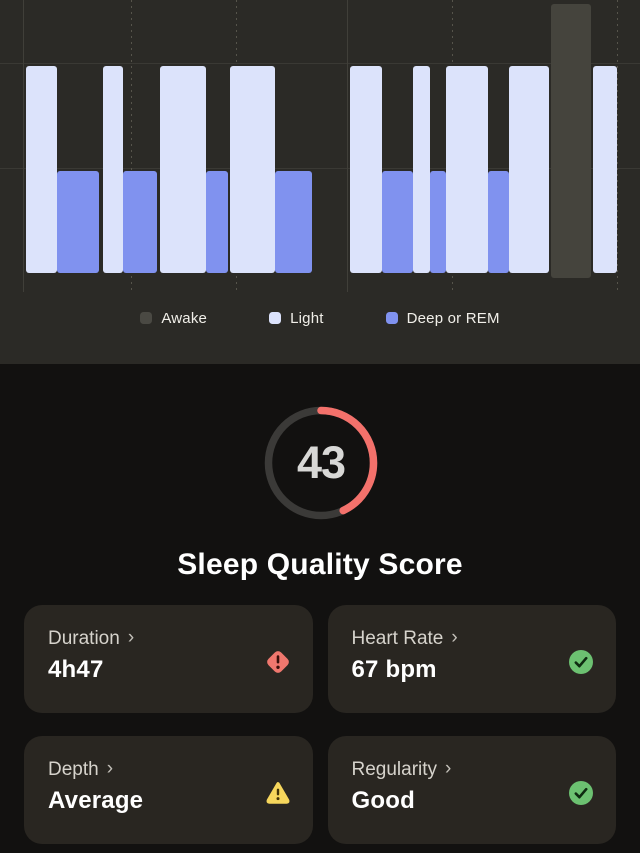 This screenshot has width=640, height=853. I want to click on chart-legend: Awake Light Deep or REM, so click(320, 318).